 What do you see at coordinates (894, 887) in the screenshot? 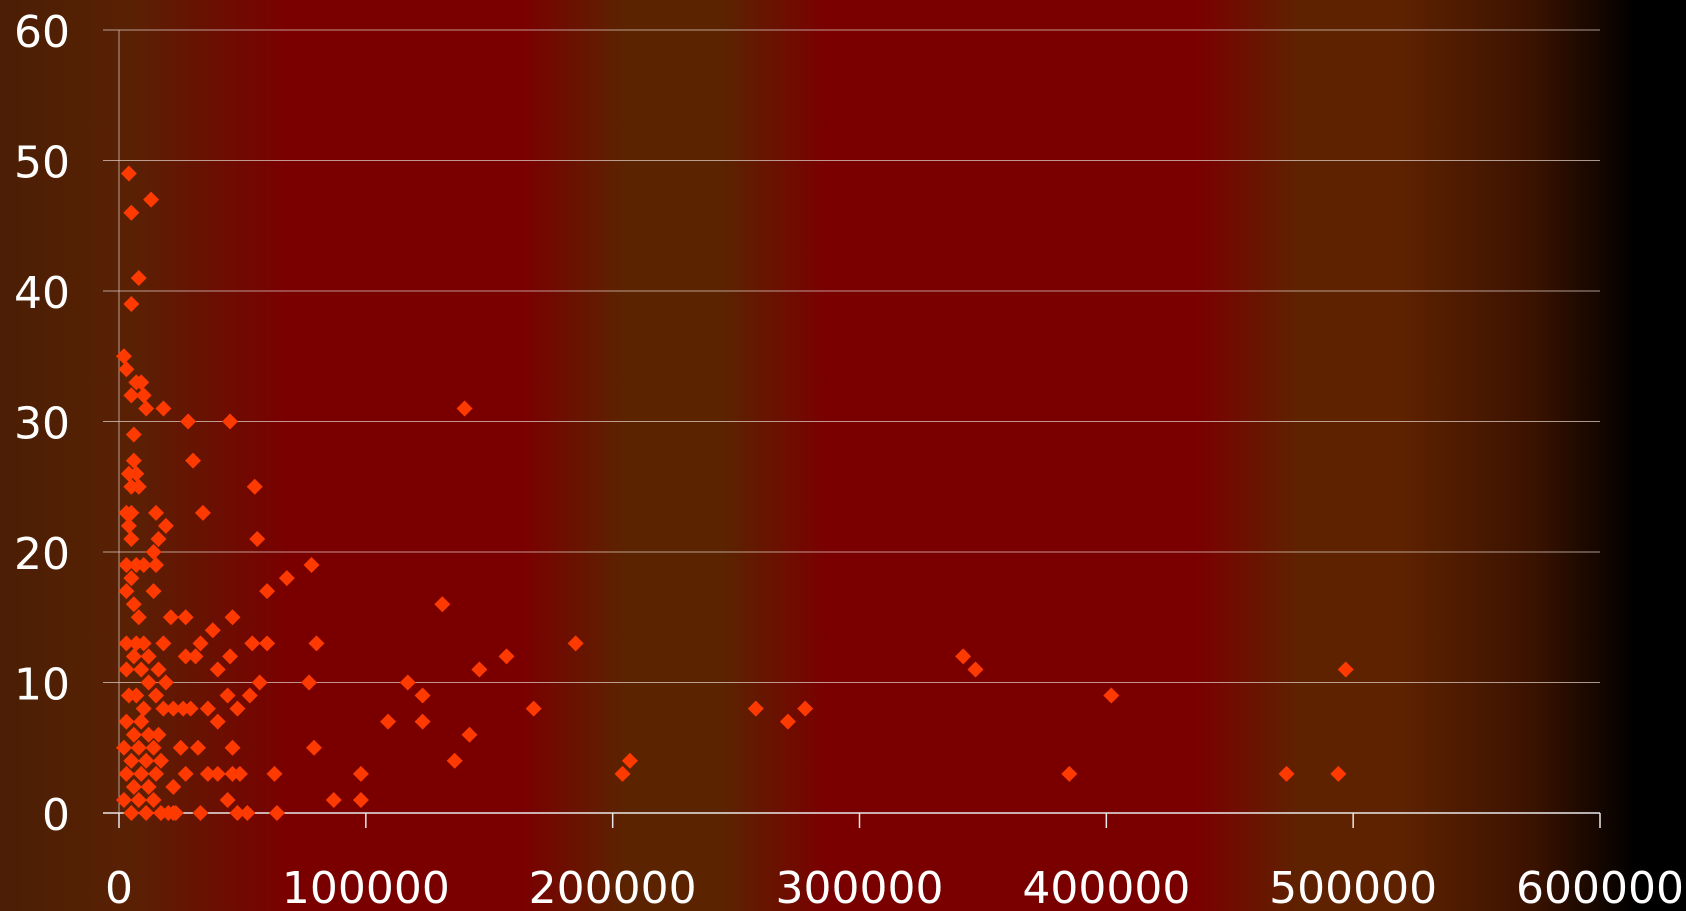
I see `x-axis-tick-labels: 0 100000 200000 300000 400000 500000 600000` at bounding box center [894, 887].